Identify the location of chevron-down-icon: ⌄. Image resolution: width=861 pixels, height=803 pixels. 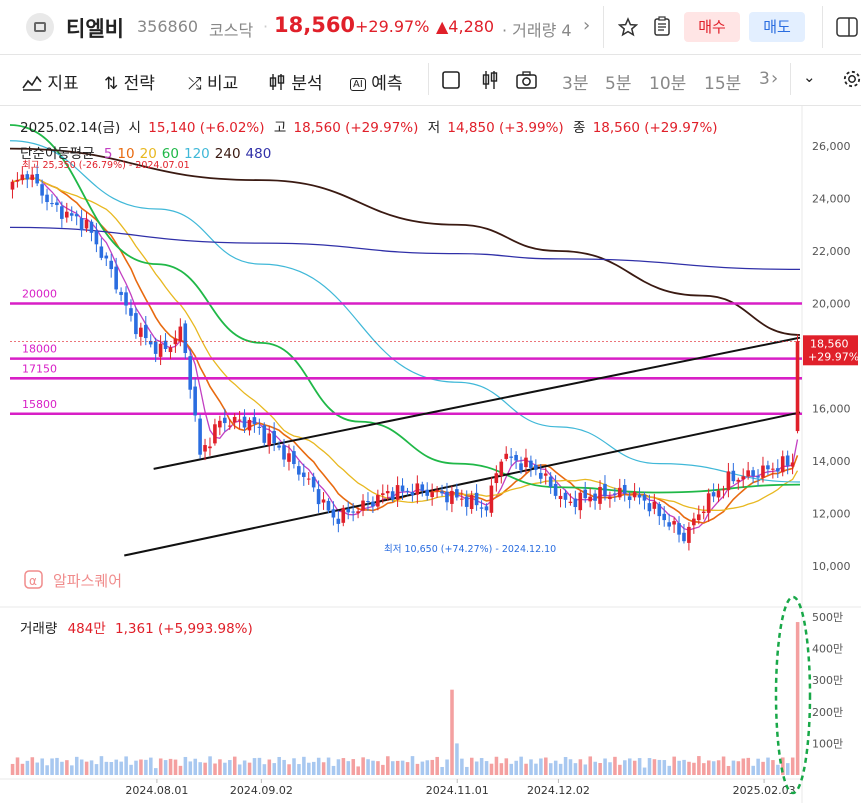
(809, 77).